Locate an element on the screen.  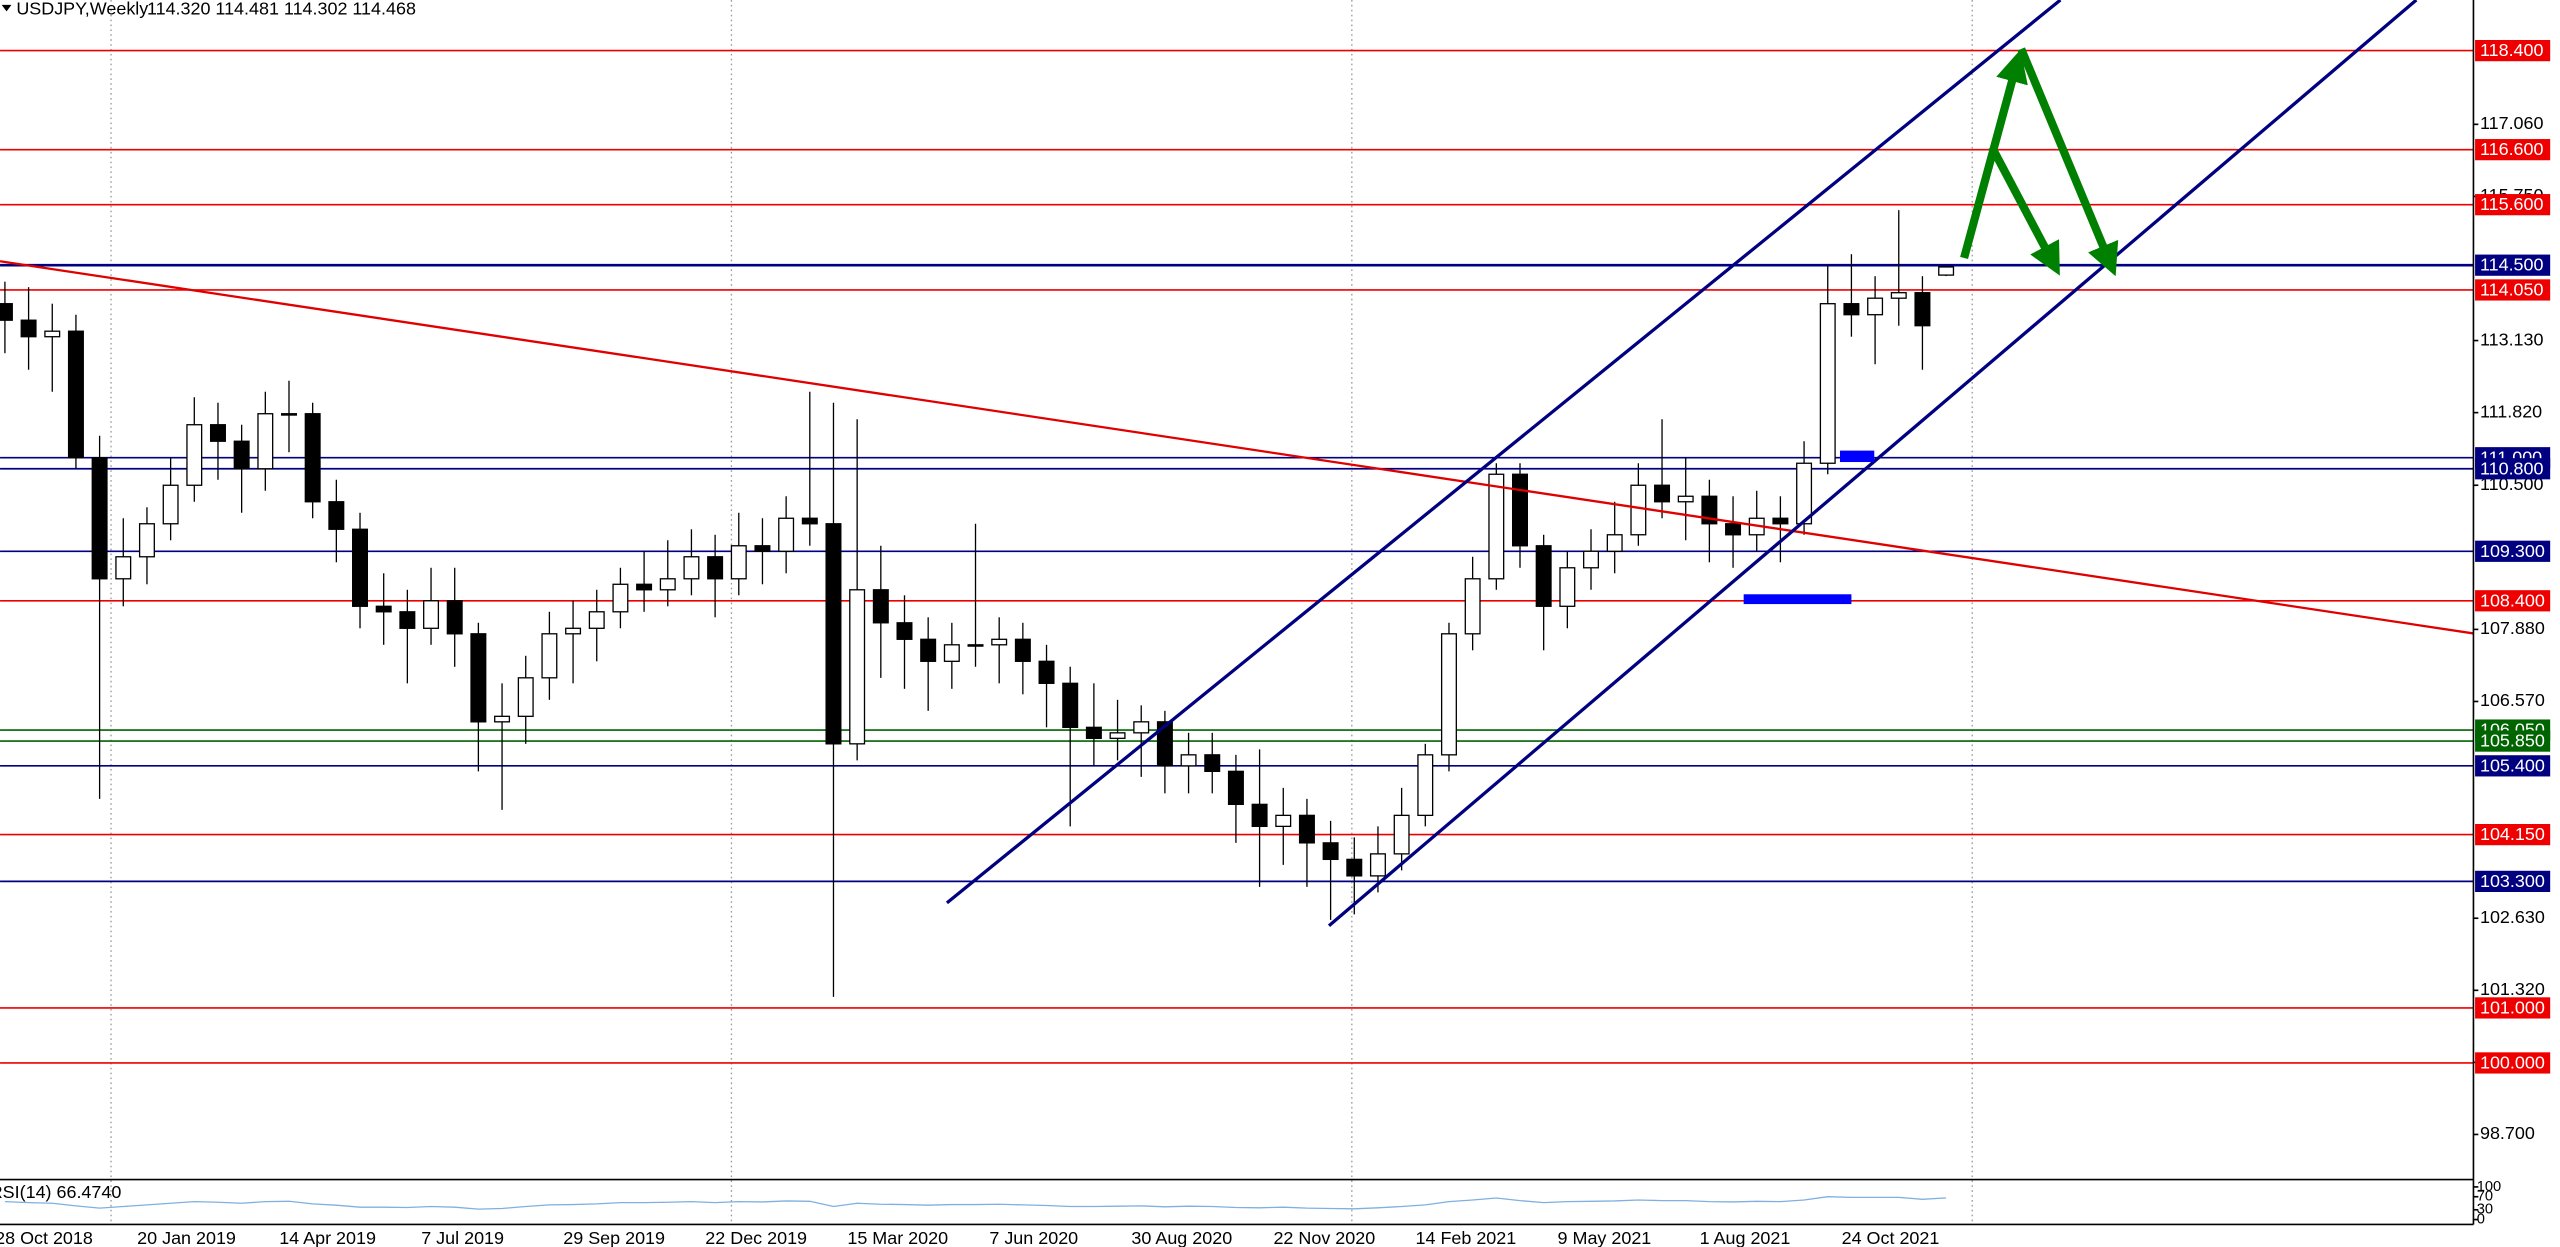
y-tick-label: 117.060 is located at coordinates (2512, 123).